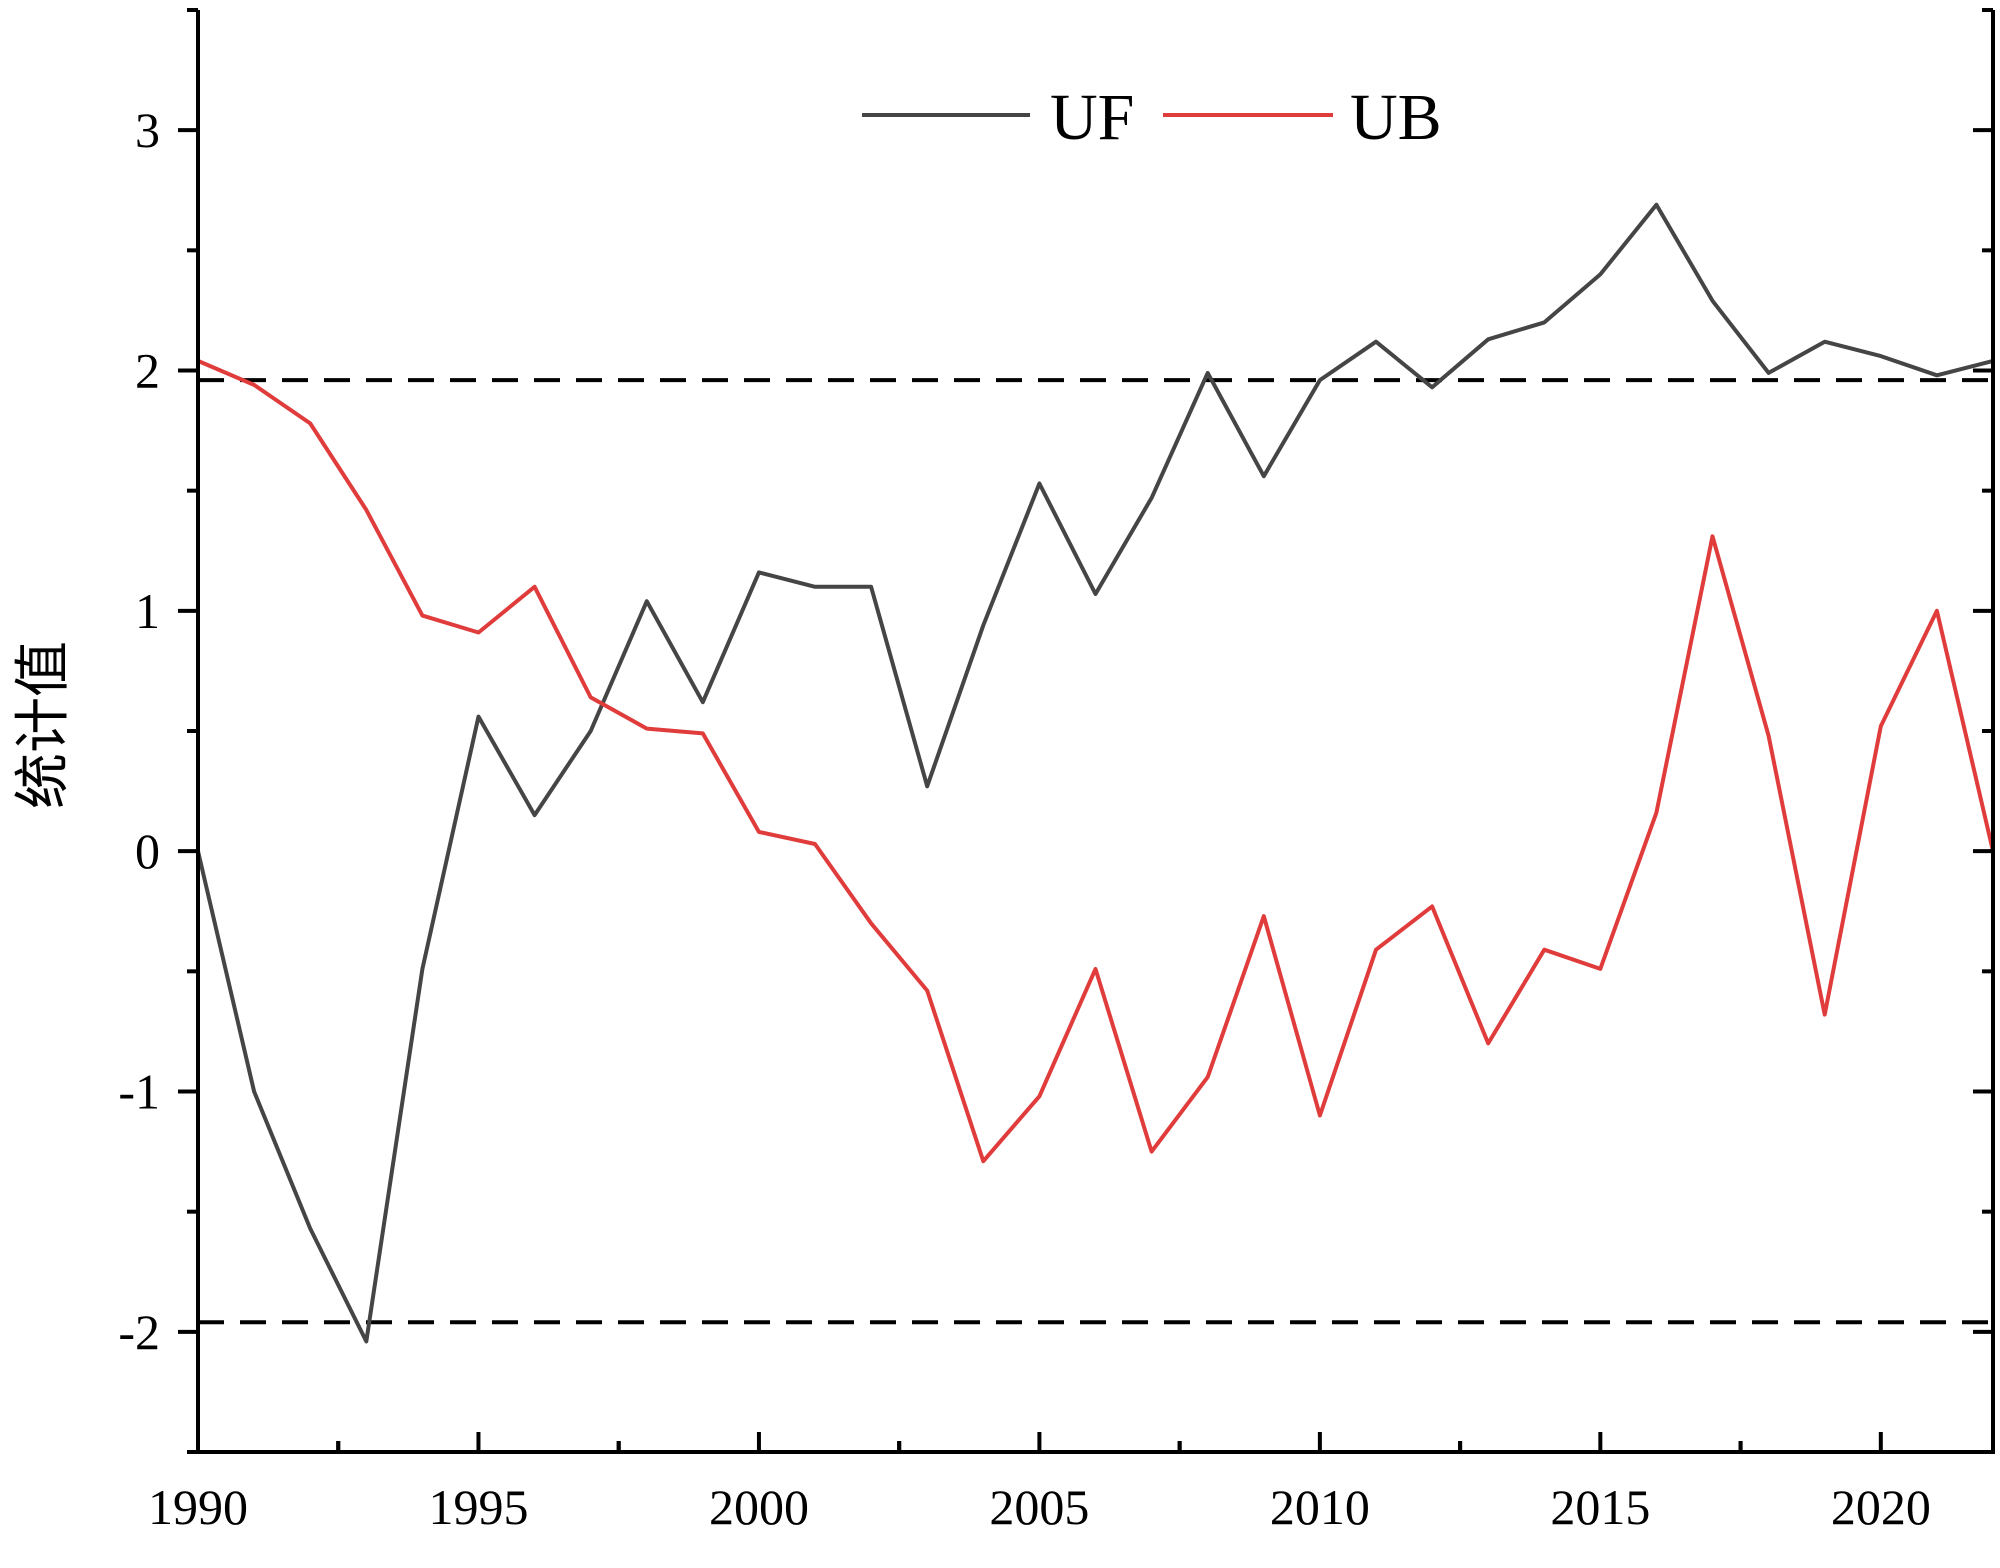  Describe the element at coordinates (1152, 117) in the screenshot. I see `legend: UF UB` at that location.